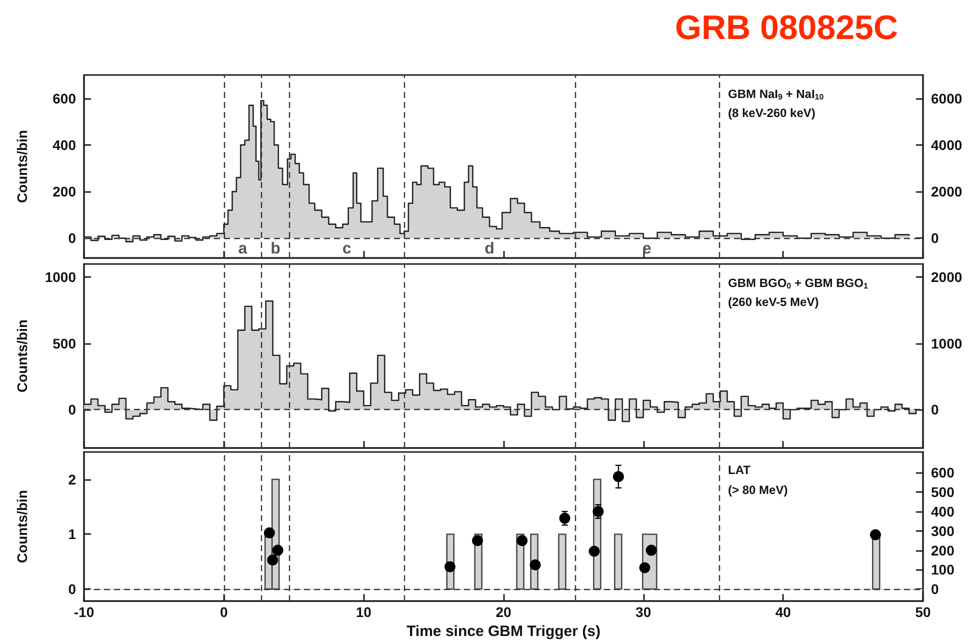 Image resolution: width=973 pixels, height=644 pixels. What do you see at coordinates (772, 113) in the screenshot?
I see `annotation: (8 keV-260 keV)` at bounding box center [772, 113].